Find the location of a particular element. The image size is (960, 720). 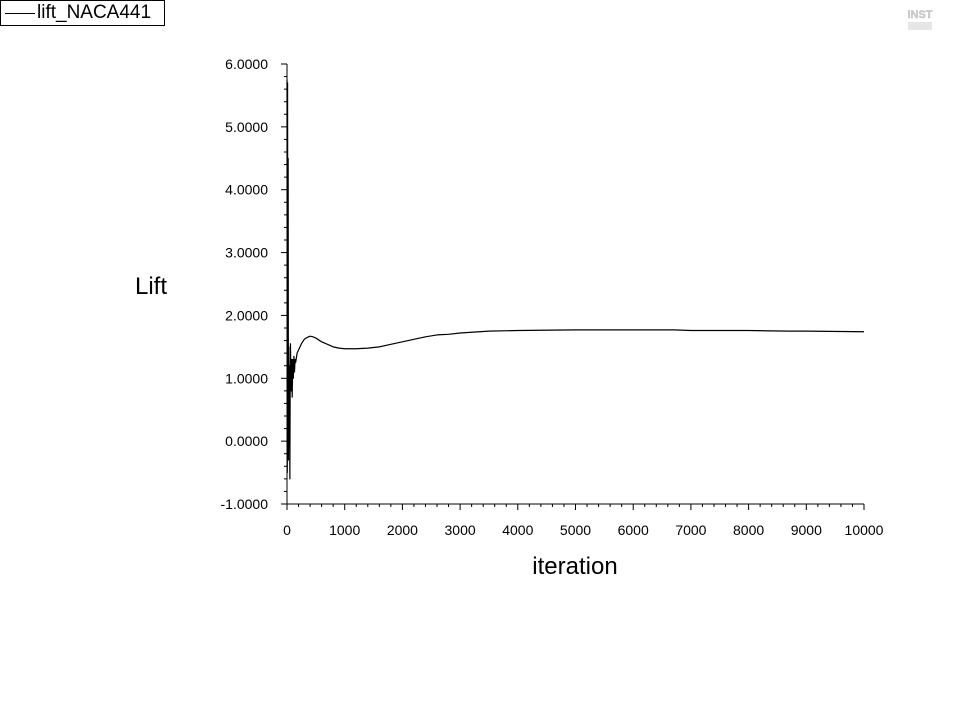

x-tick-label: 6000 is located at coordinates (633, 530).